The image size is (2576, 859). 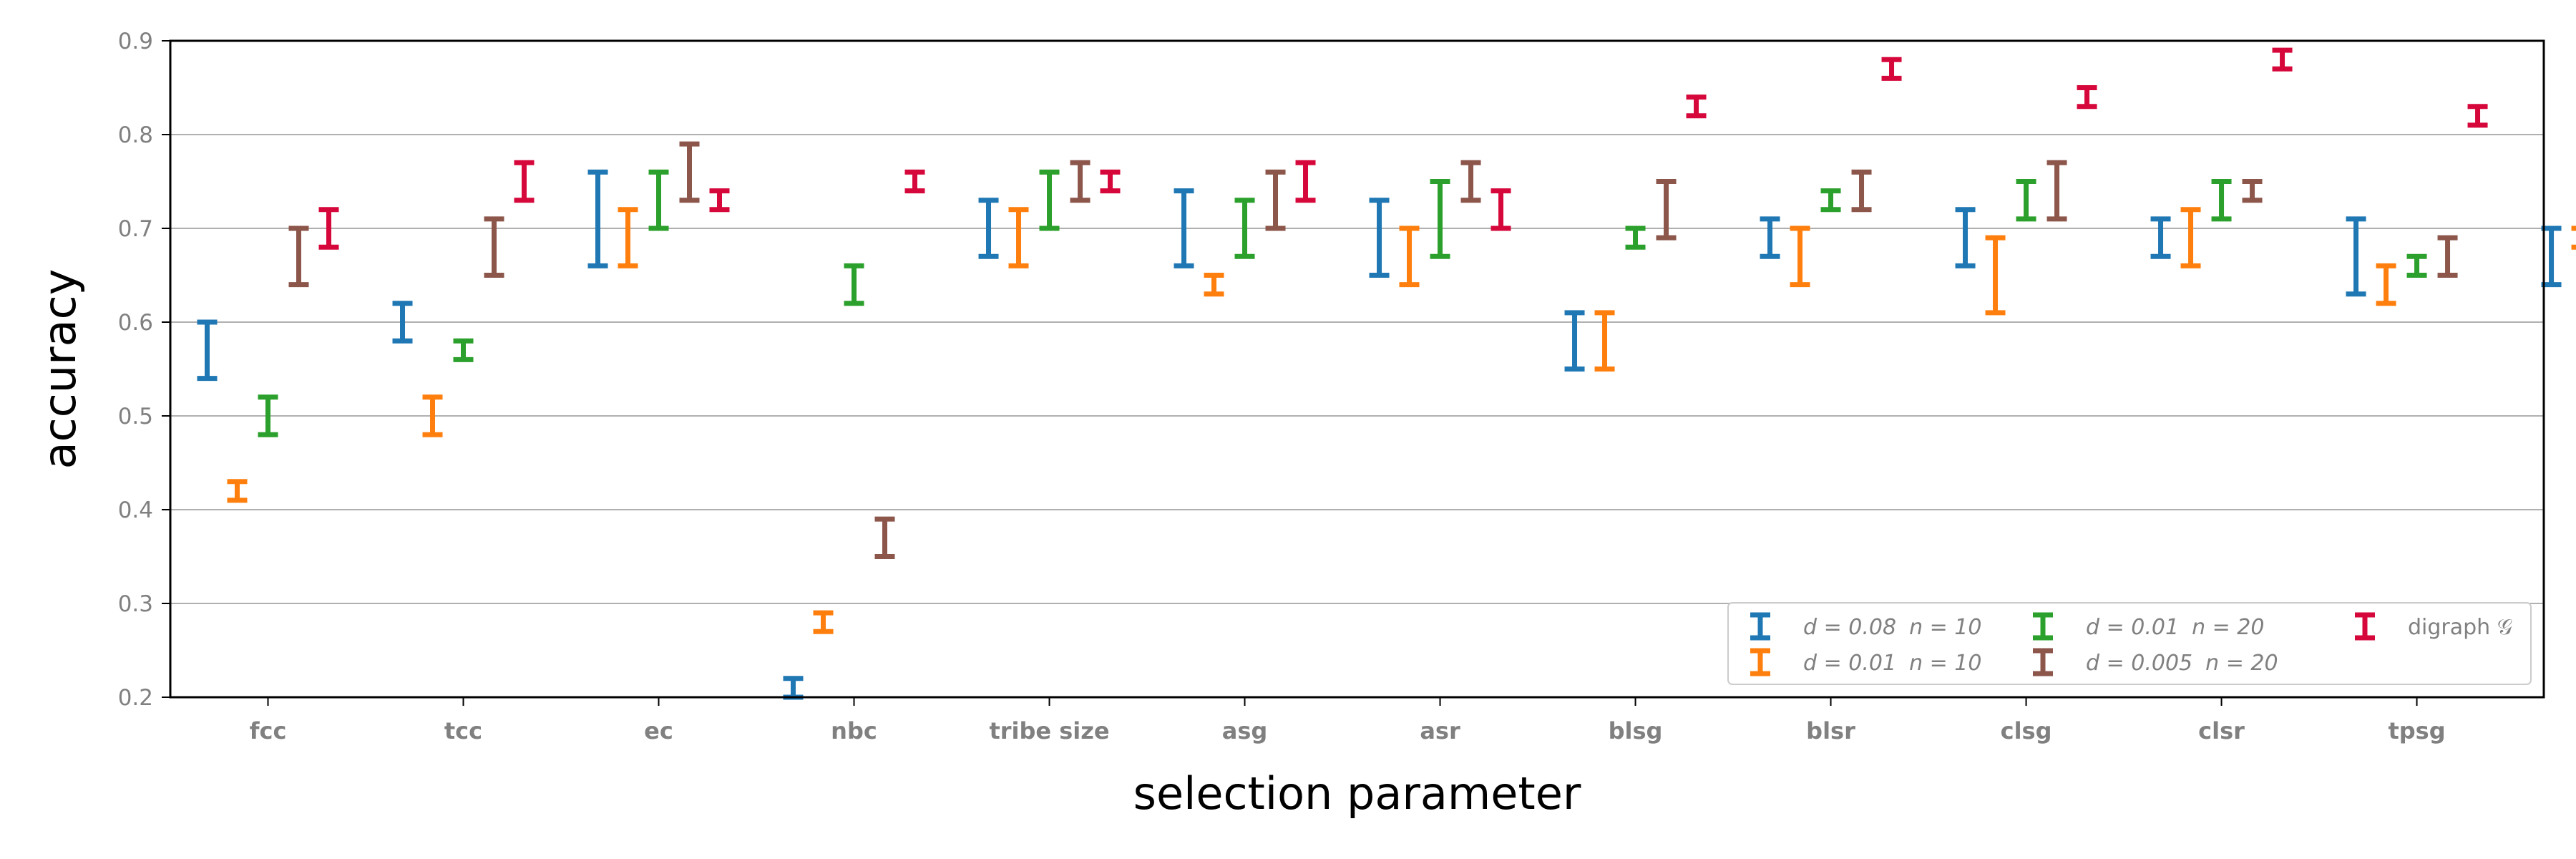 What do you see at coordinates (658, 730) in the screenshot?
I see `x-tick-label: ec` at bounding box center [658, 730].